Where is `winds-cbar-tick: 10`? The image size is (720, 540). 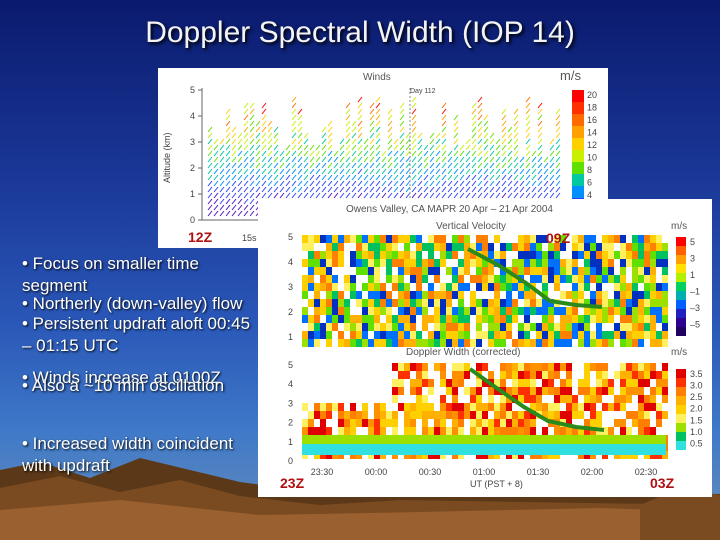
winds-cbar-tick: 10 is located at coordinates (592, 158).